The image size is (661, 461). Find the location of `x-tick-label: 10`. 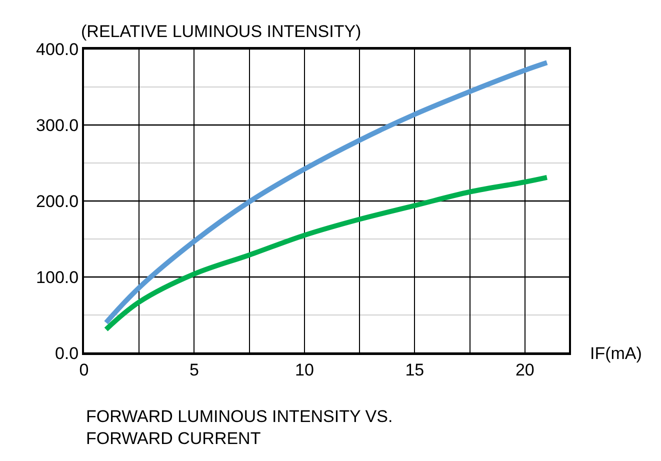

x-tick-label: 10 is located at coordinates (304, 370).